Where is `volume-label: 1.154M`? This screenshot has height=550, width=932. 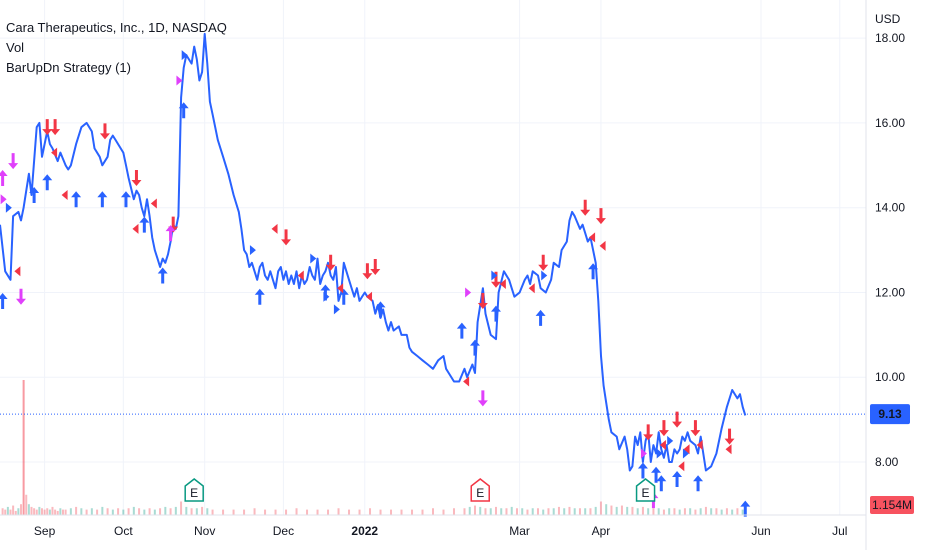
volume-label: 1.154M is located at coordinates (892, 505).